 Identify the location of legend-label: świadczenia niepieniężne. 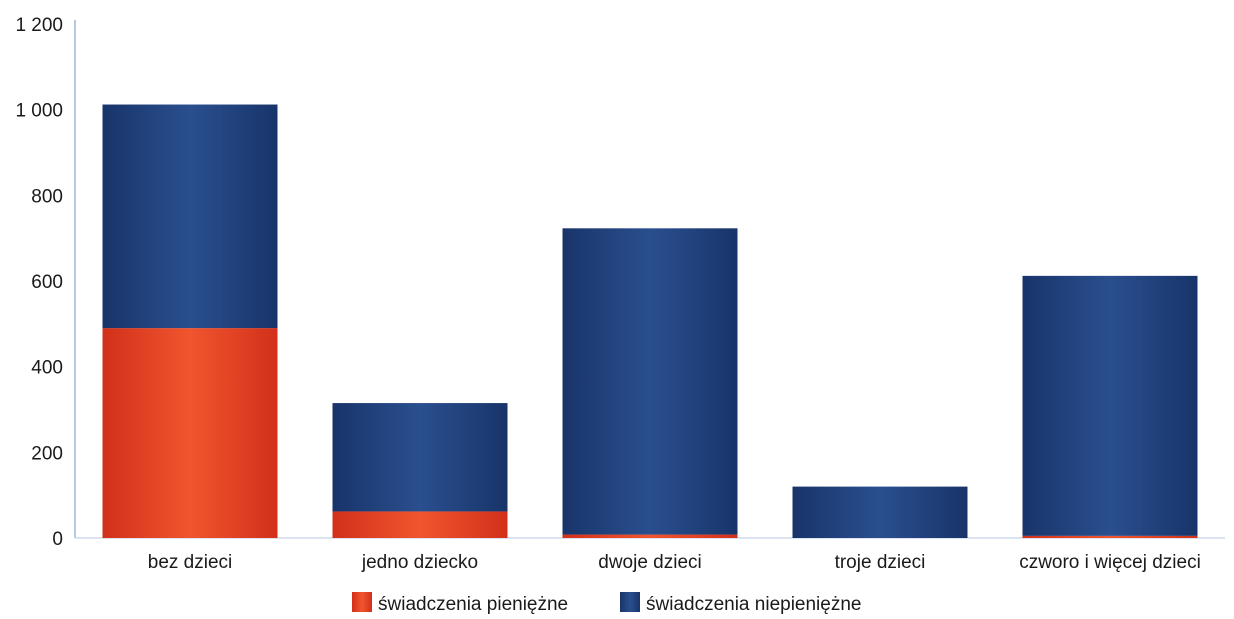
(753, 604).